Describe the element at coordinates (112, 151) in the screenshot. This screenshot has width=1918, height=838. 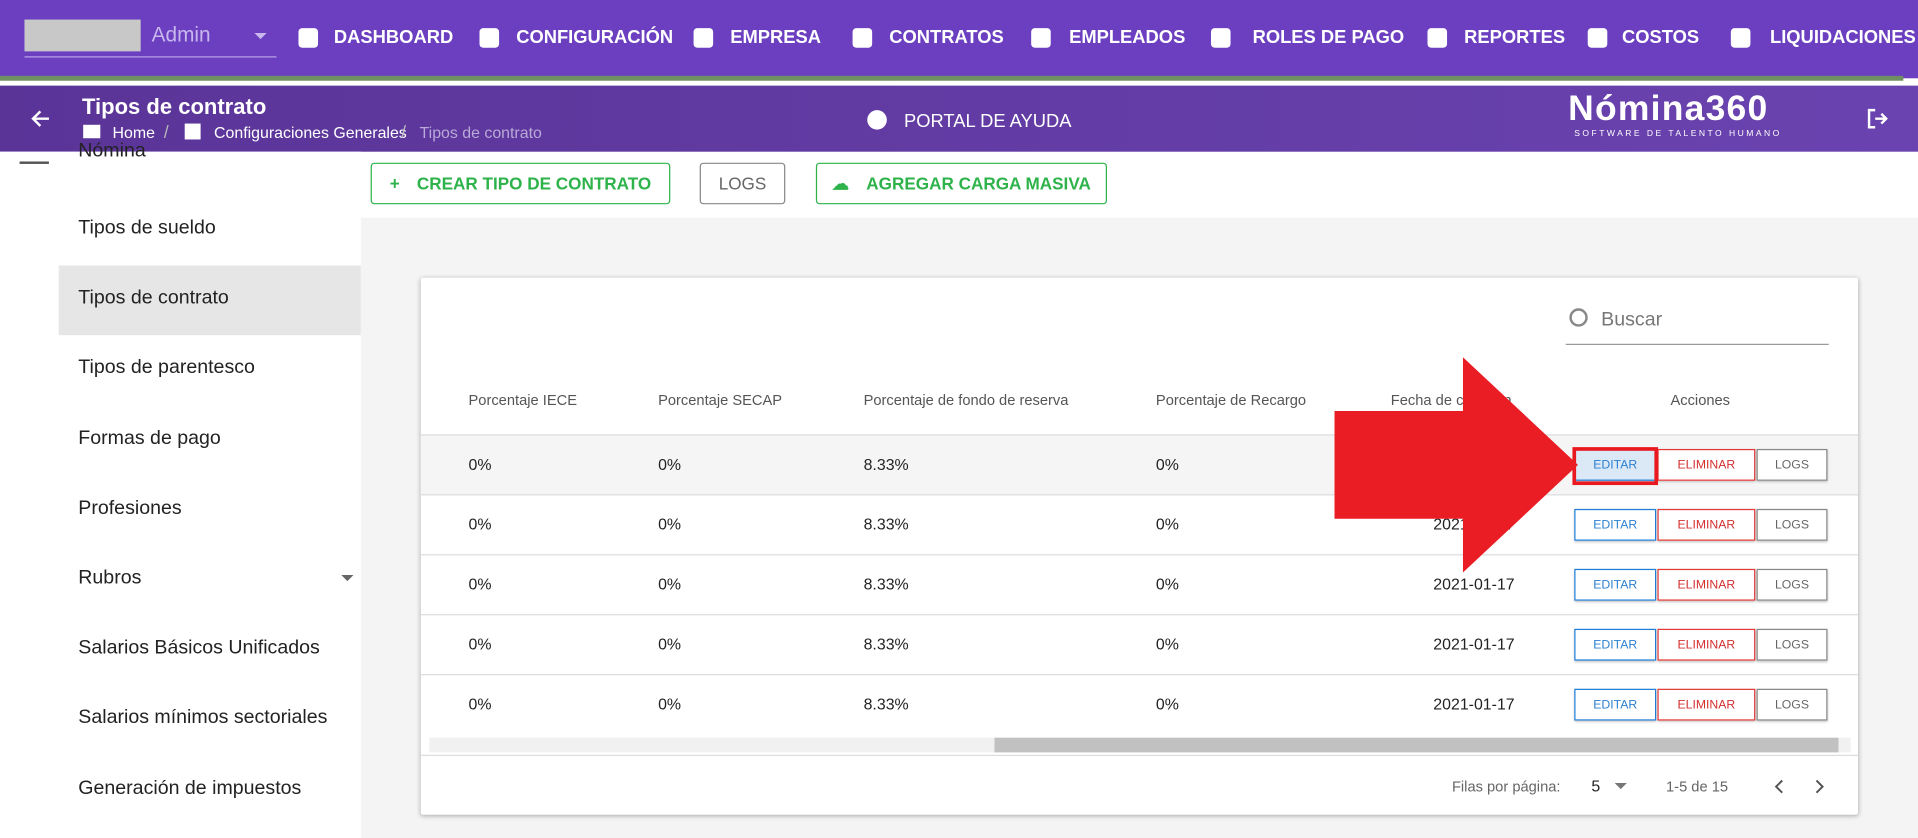
I see `sidebar-section: Nómina` at that location.